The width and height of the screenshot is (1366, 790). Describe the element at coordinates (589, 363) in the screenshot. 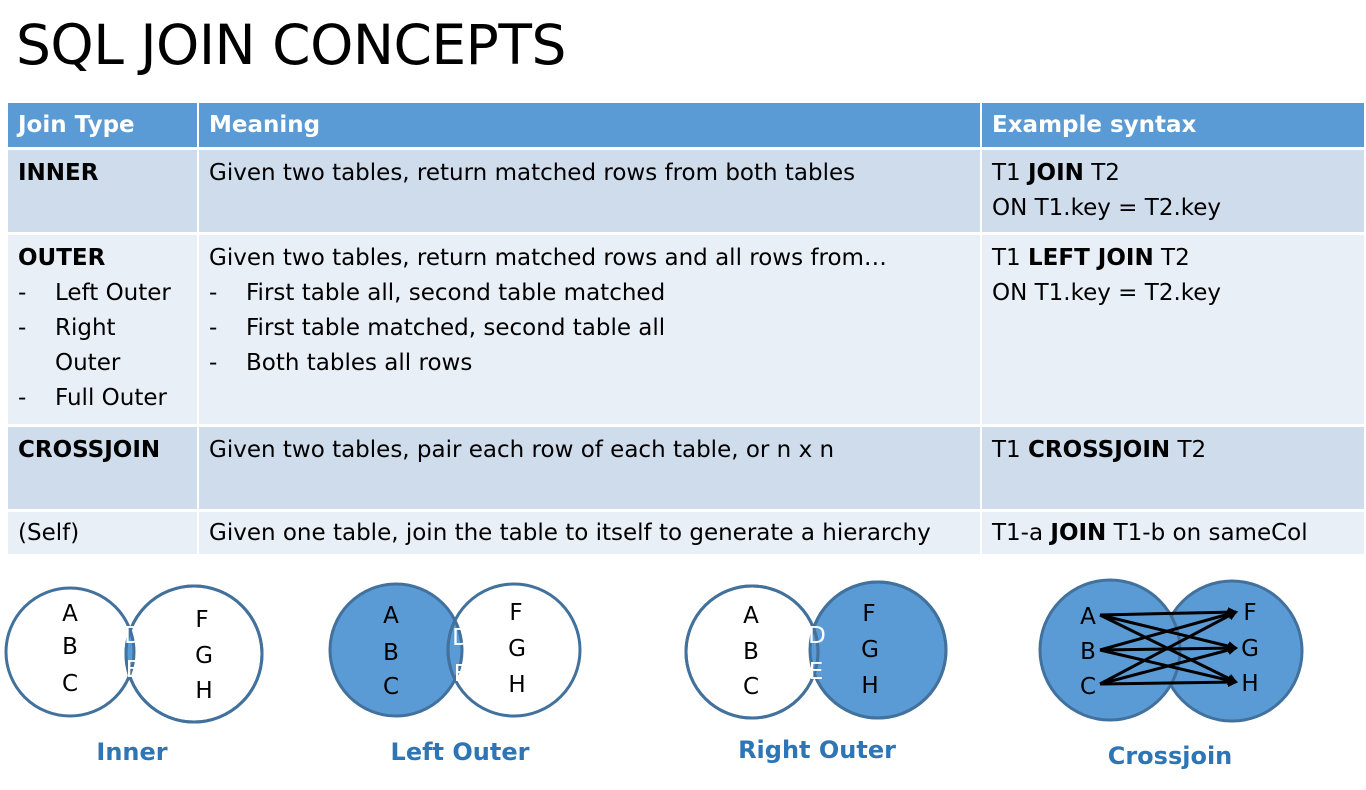

I see `list-item: Both tables all rows` at that location.